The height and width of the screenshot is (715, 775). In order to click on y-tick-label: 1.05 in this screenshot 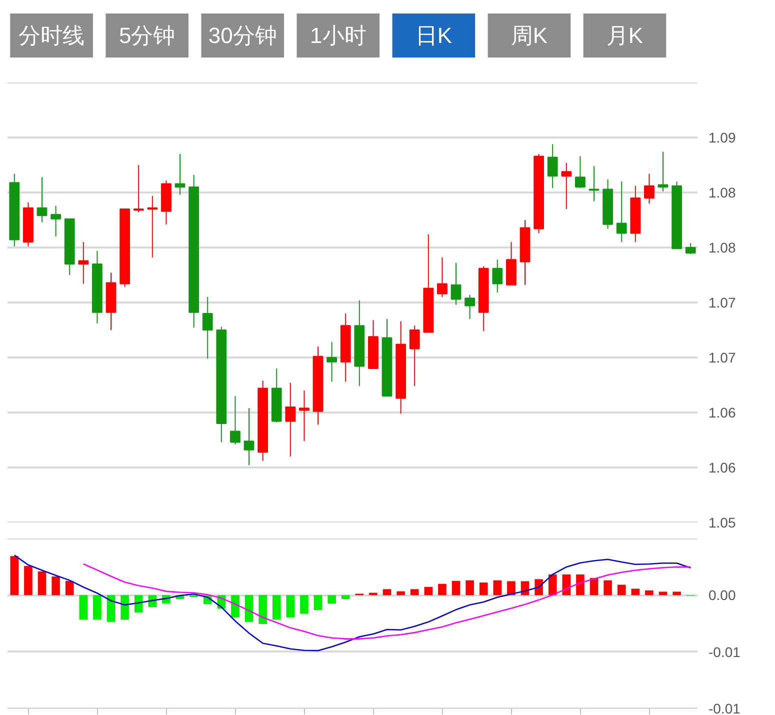, I will do `click(722, 522)`.